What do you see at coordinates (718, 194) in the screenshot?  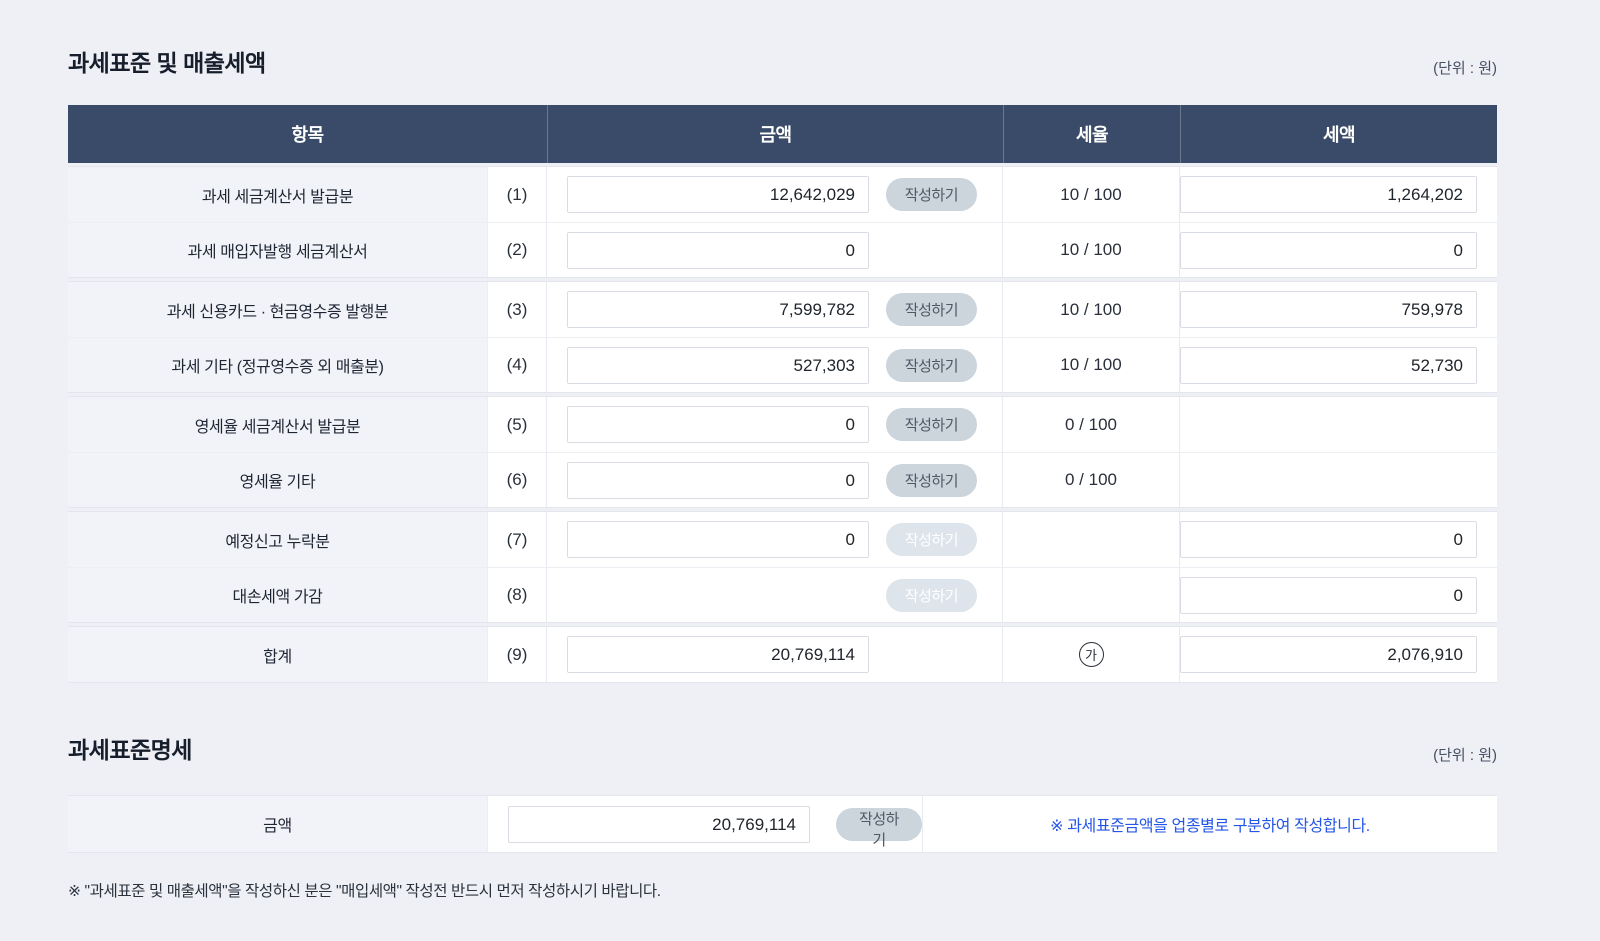 I see `row1-amount-input` at bounding box center [718, 194].